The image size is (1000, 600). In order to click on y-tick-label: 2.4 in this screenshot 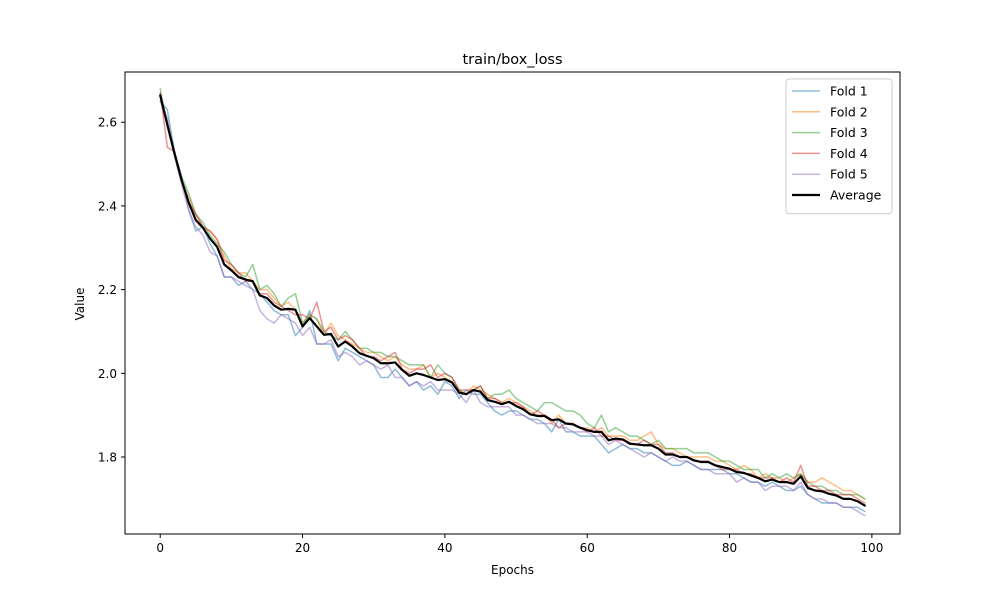, I will do `click(107, 206)`.